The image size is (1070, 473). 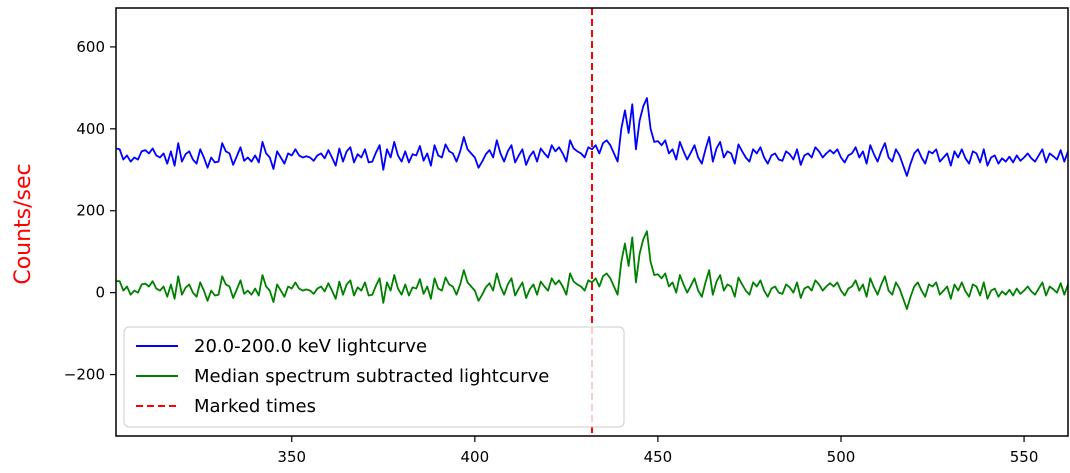 What do you see at coordinates (310, 346) in the screenshot?
I see `legend-label-0: 20.0-200.0 keV lightcurve` at bounding box center [310, 346].